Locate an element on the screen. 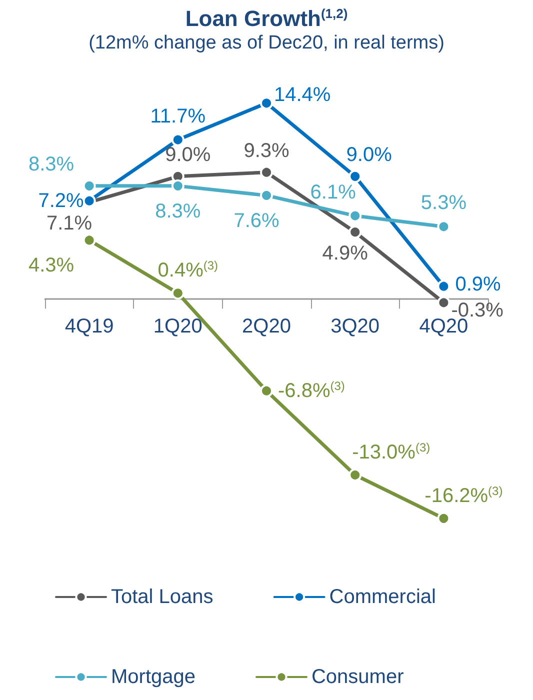 This screenshot has height=700, width=533. data-label: 6.1% is located at coordinates (333, 192).